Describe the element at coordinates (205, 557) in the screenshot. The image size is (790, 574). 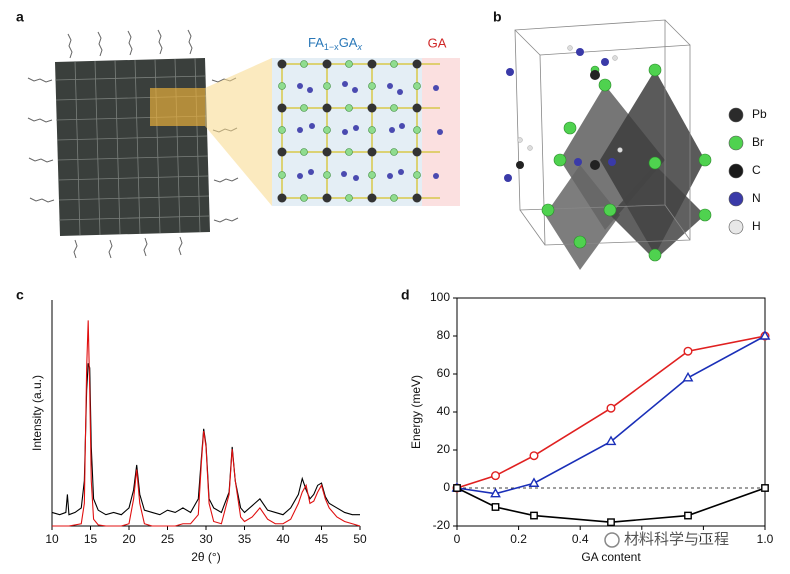
I see `x-axis-label: 2θ (°)` at that location.